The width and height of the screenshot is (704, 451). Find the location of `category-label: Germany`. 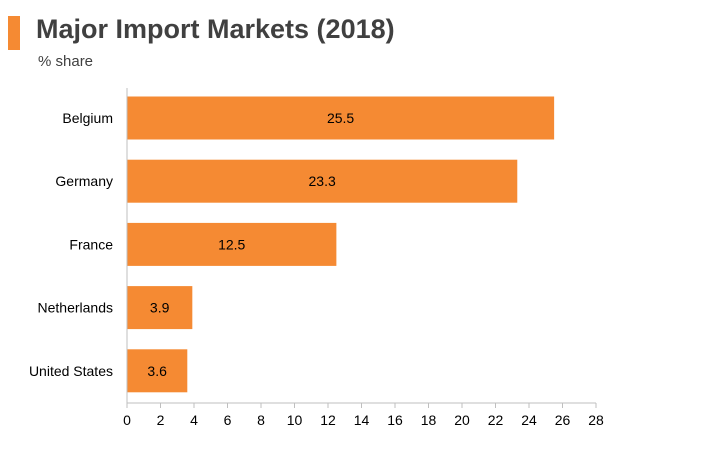

category-label: Germany is located at coordinates (84, 181).